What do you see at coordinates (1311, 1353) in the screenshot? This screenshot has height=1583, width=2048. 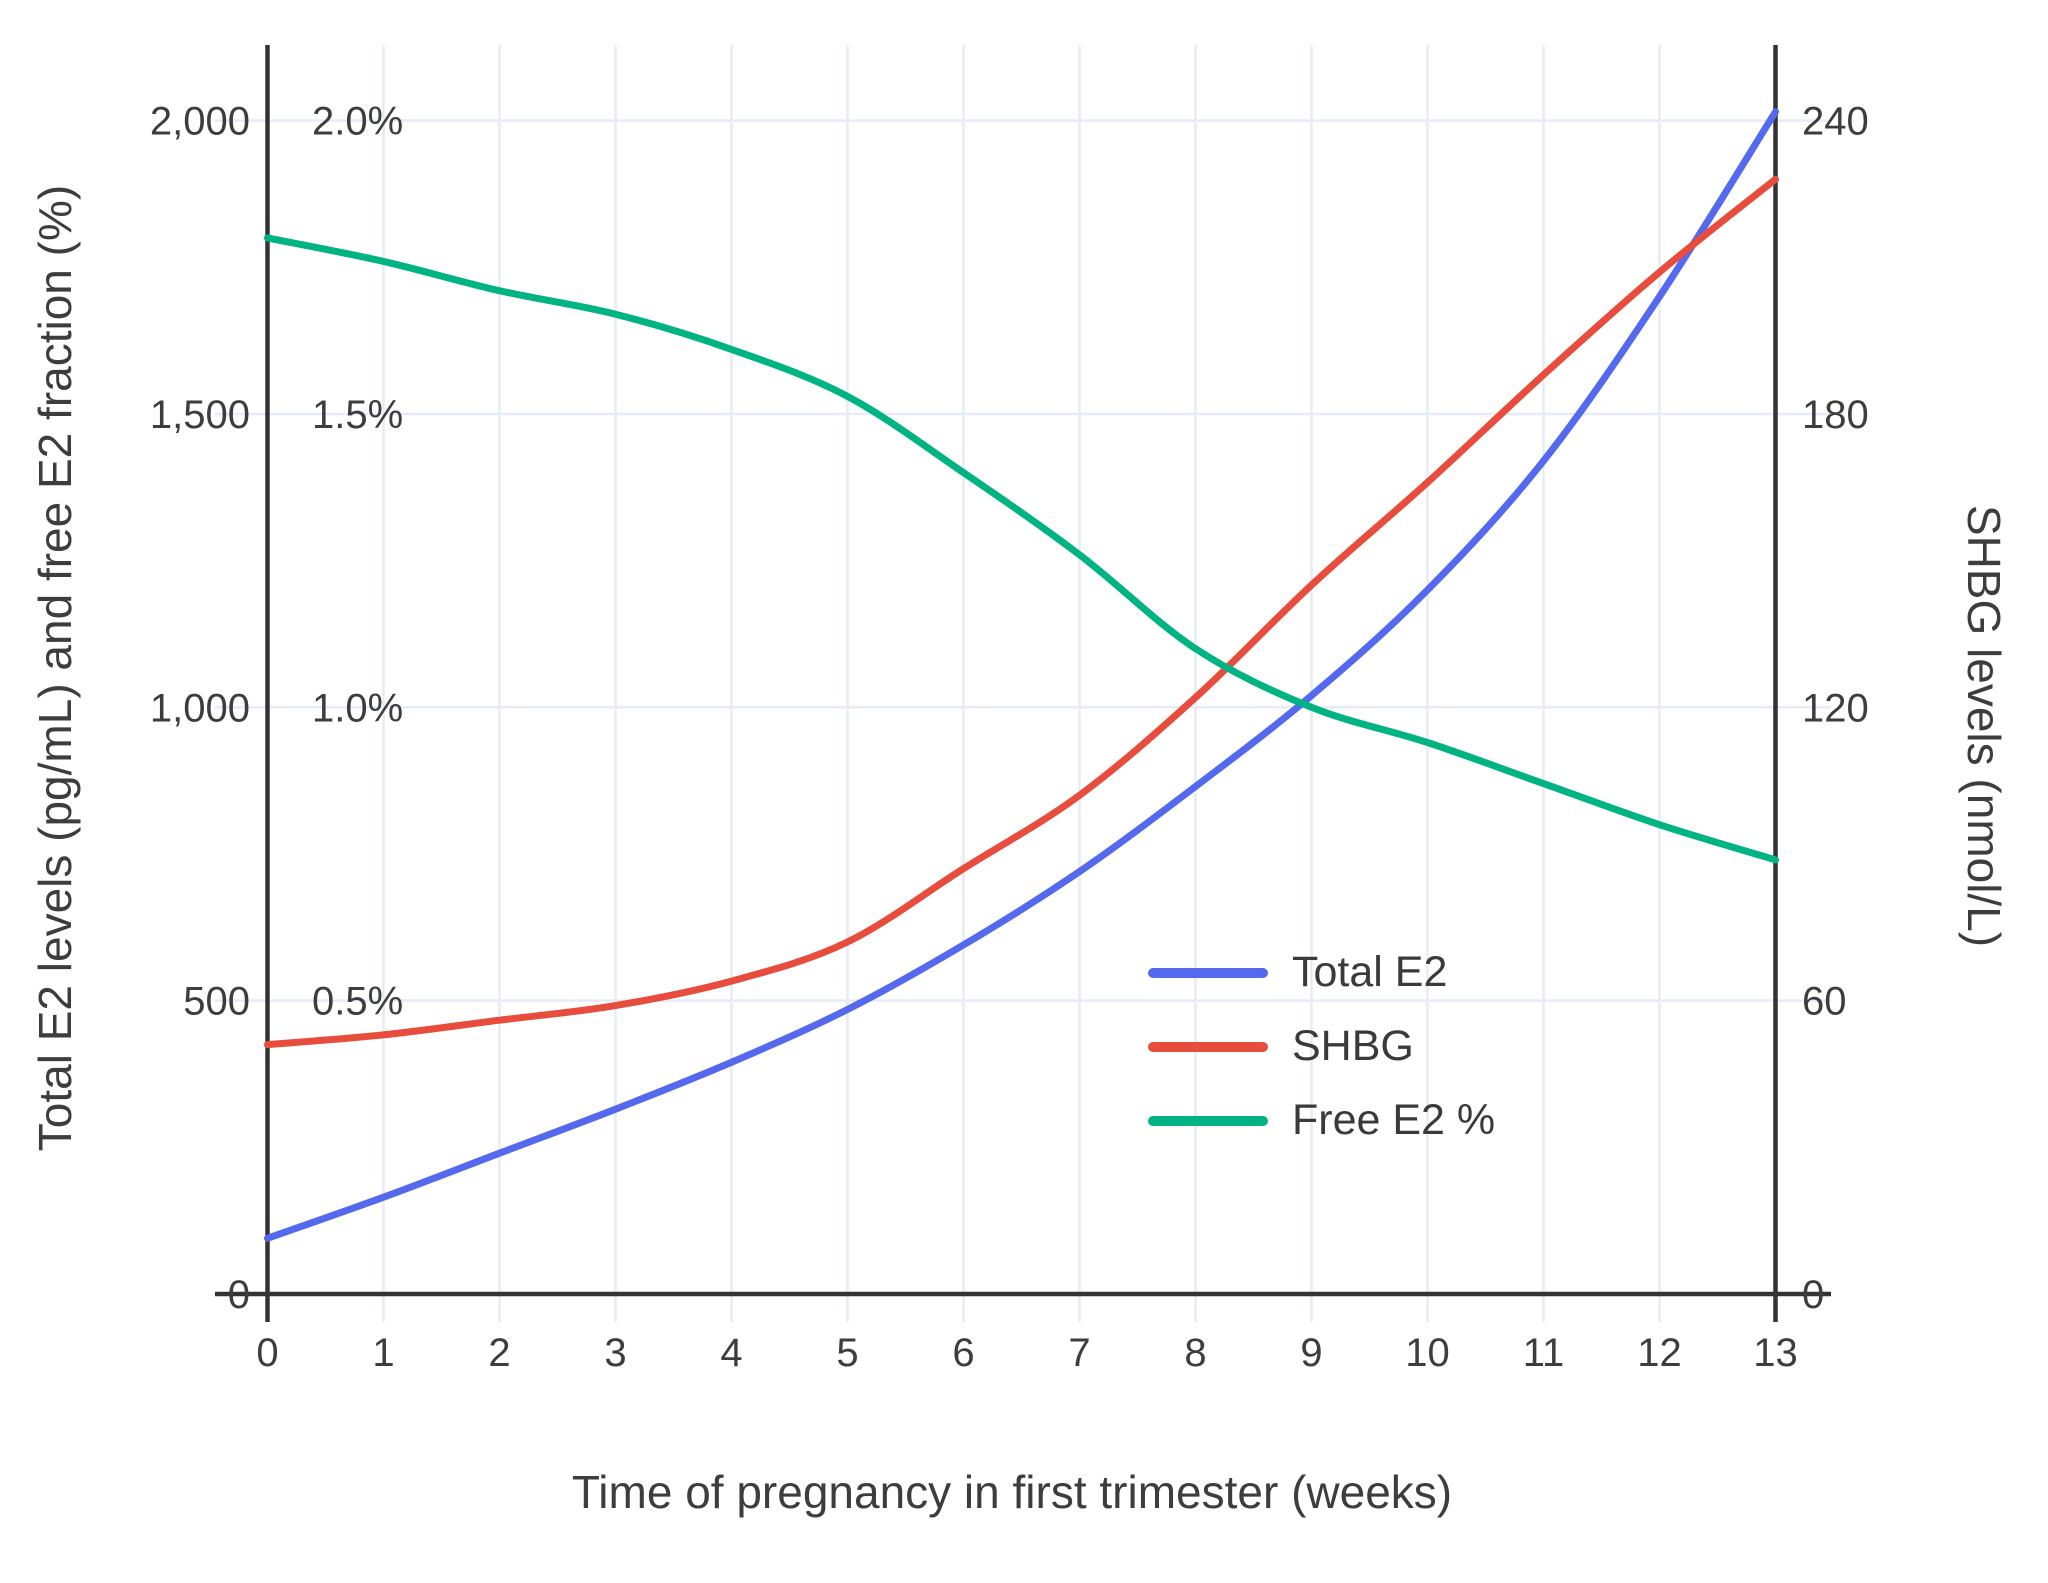 I see `x-tick-label-9: 9` at bounding box center [1311, 1353].